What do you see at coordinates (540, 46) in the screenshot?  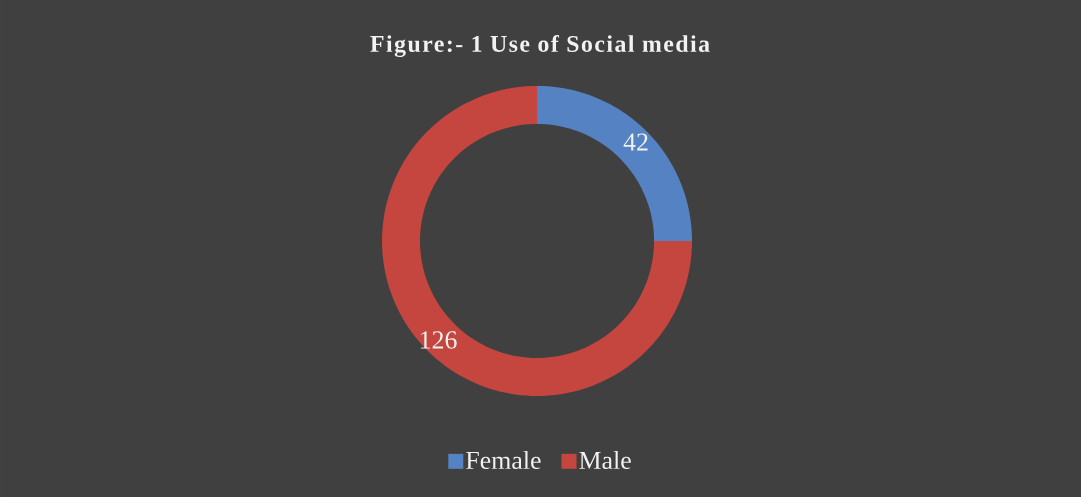 I see `chart-title: Figure:- 1 Use of Social media` at bounding box center [540, 46].